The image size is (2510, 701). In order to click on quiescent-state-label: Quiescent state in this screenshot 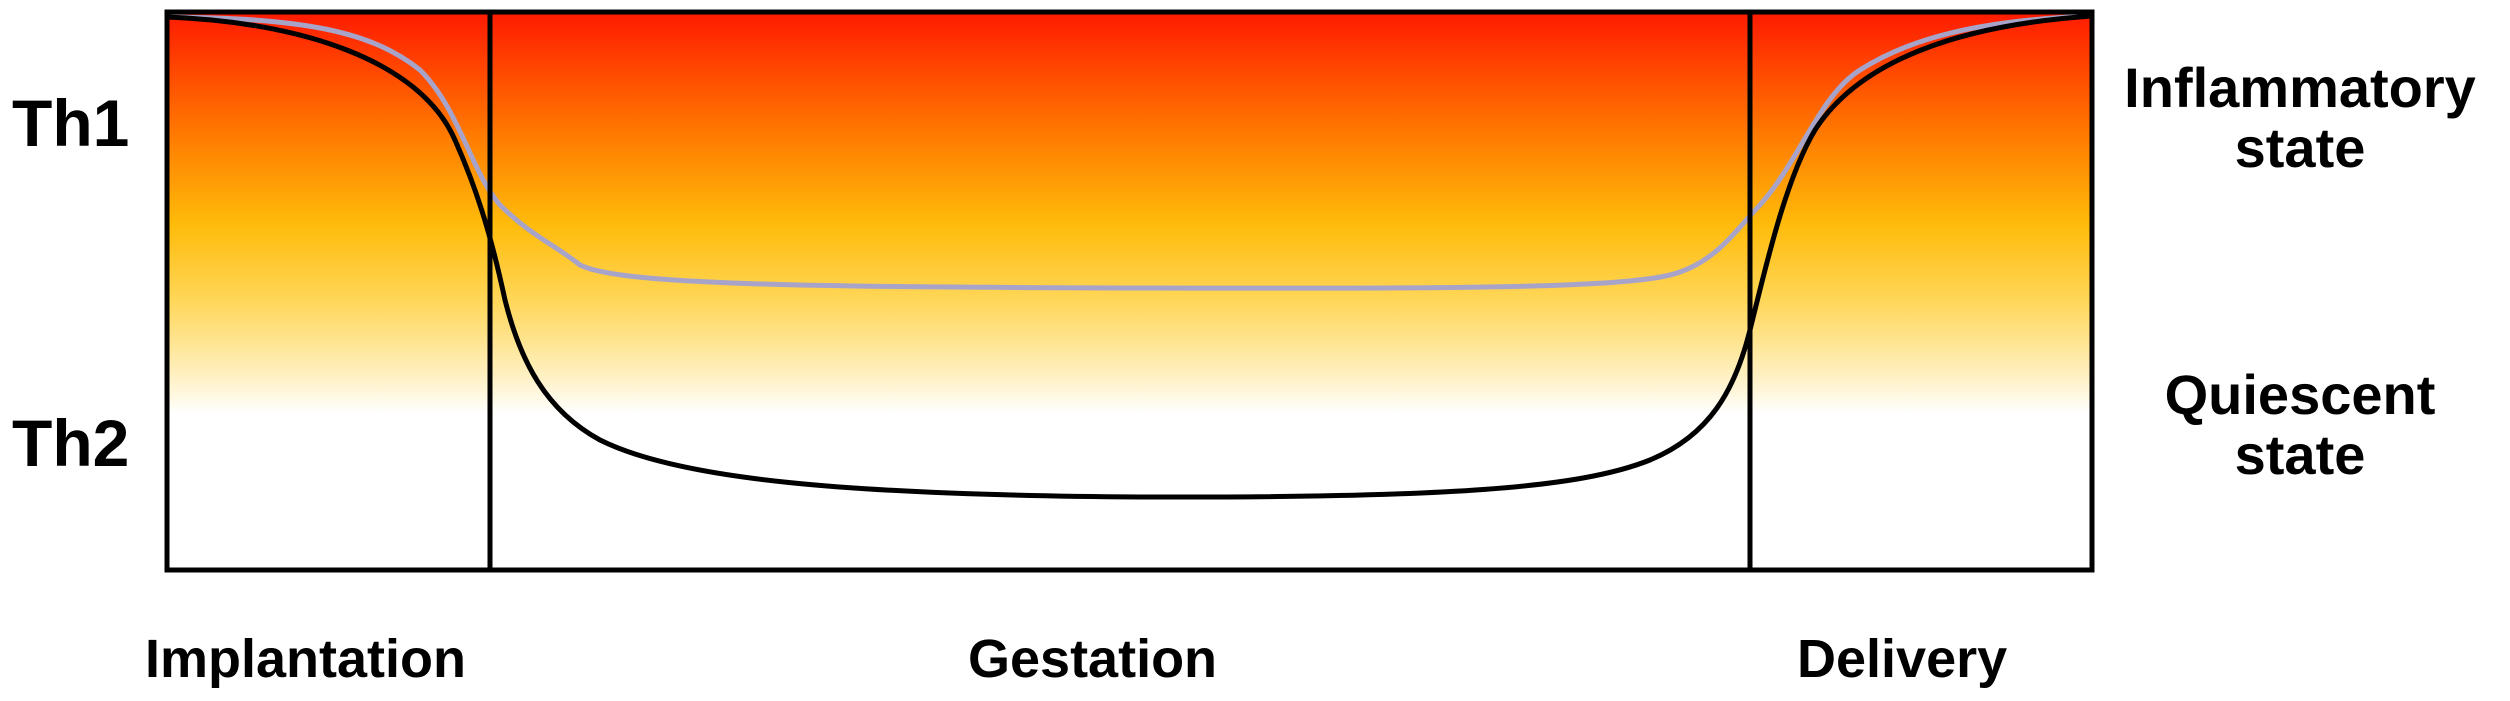, I will do `click(2300, 425)`.